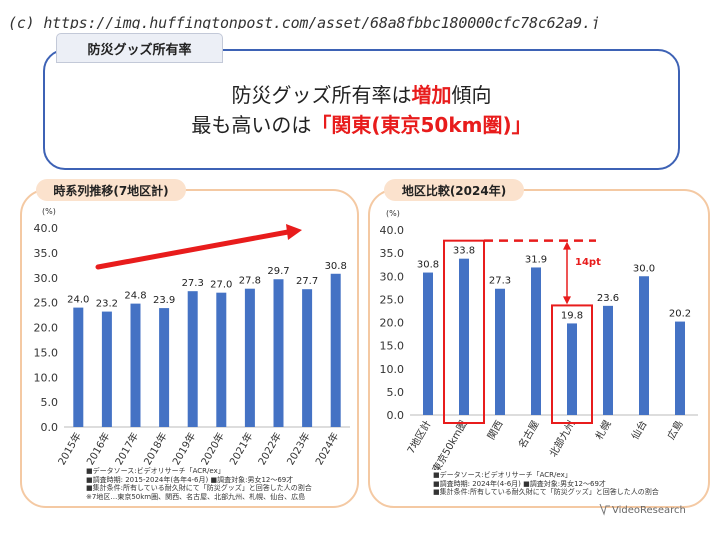  Describe the element at coordinates (392, 346) in the screenshot. I see `right-y-tick-label: 15.0` at that location.